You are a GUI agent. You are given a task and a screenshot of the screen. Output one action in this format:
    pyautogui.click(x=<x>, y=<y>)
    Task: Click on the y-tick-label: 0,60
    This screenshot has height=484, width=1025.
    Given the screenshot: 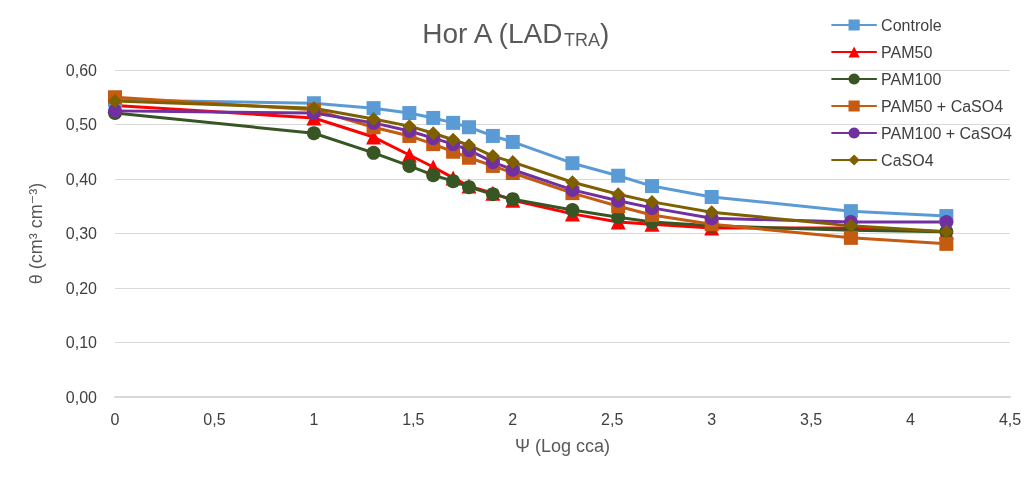 What is the action you would take?
    pyautogui.click(x=81, y=70)
    